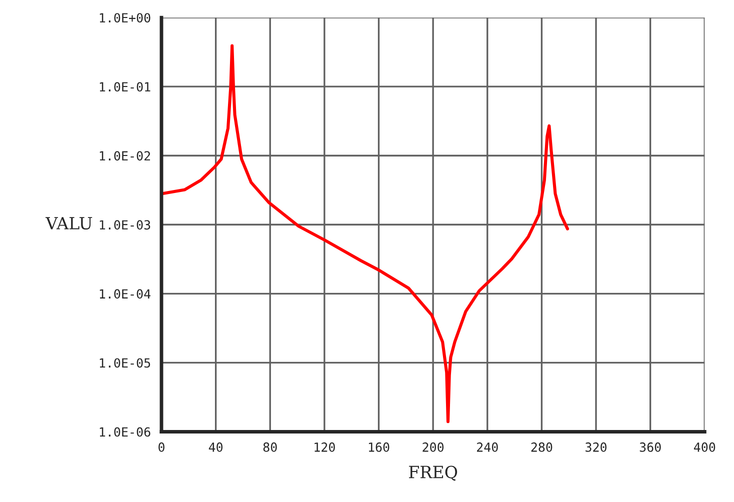 This screenshot has height=502, width=734. What do you see at coordinates (596, 447) in the screenshot?
I see `x-tick-label: 320` at bounding box center [596, 447].